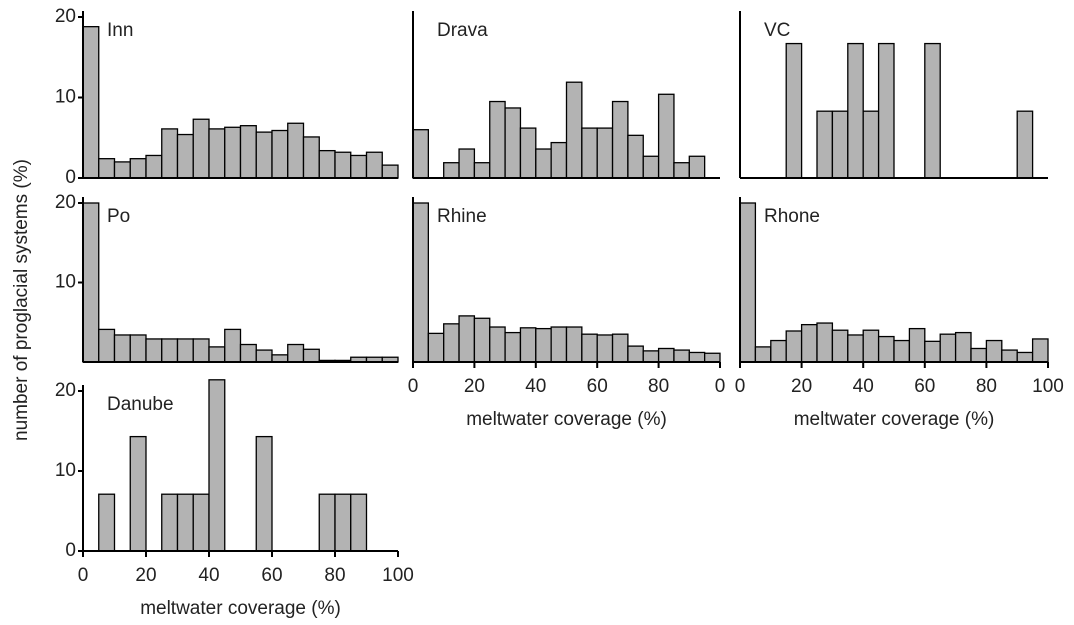 The height and width of the screenshot is (625, 1074). What do you see at coordinates (566, 419) in the screenshot?
I see `x-axis-label: meltwater coverage (%)` at bounding box center [566, 419].